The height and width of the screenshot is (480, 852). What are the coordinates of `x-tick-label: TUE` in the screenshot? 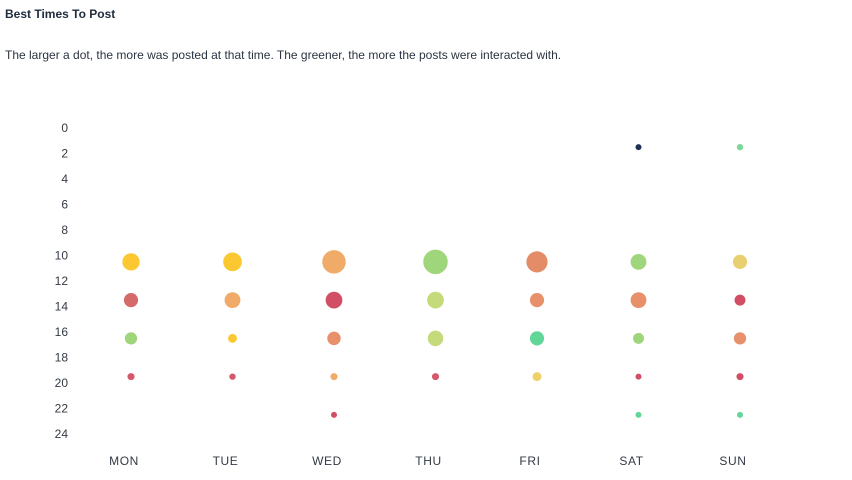 It's located at (226, 461).